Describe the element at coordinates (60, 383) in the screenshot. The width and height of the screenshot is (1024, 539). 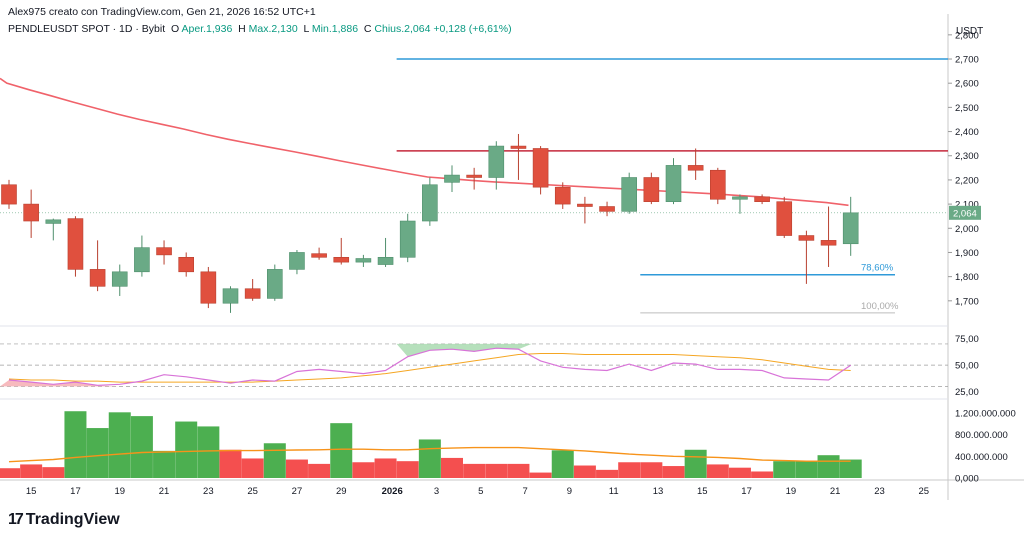
I see `rsi-oversold-fill` at that location.